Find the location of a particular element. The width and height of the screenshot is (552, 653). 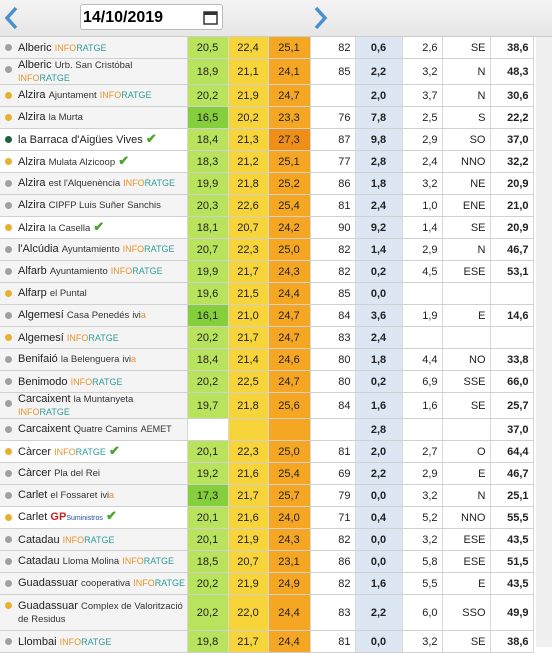

wind-speed-value: 4,5 is located at coordinates (430, 271).